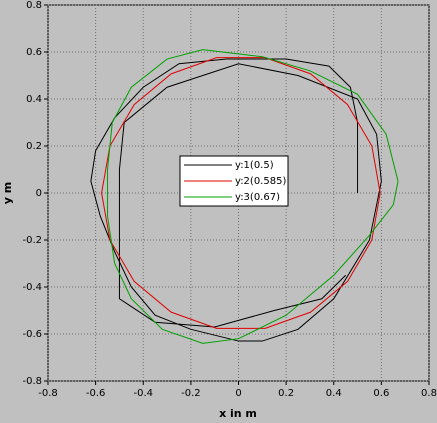 The width and height of the screenshot is (437, 423). Describe the element at coordinates (286, 393) in the screenshot. I see `x-tick-label: 0.2` at that location.